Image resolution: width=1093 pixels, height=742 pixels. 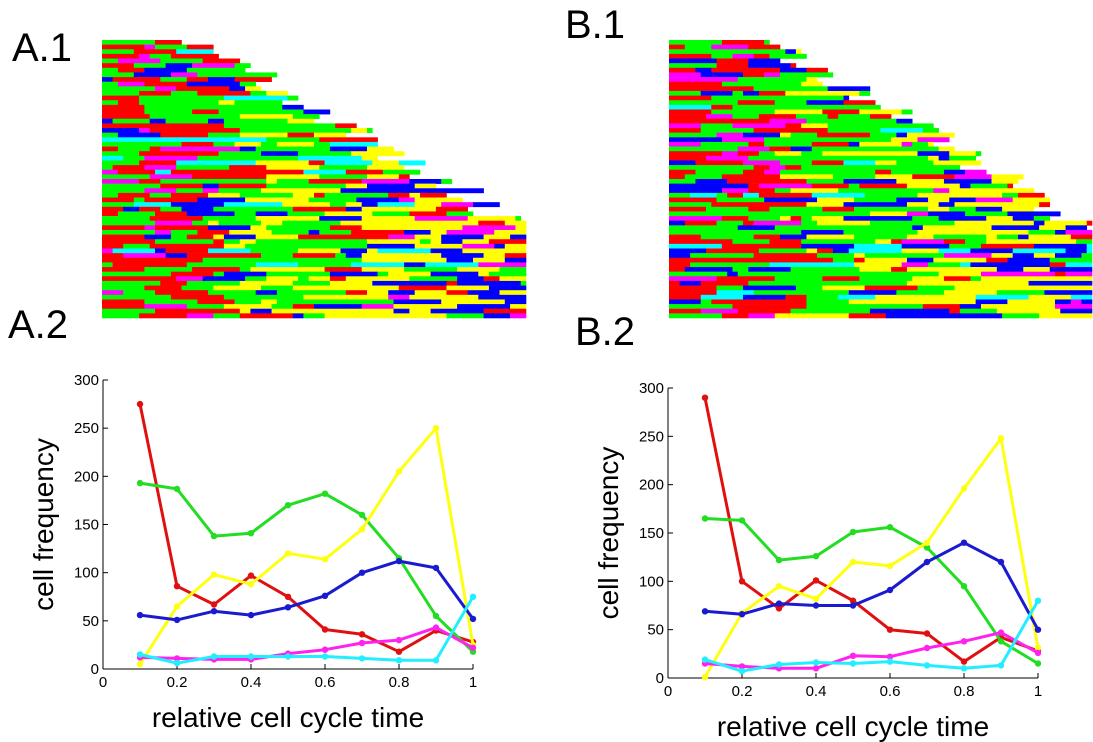 I want to click on data-point-yellow, so click(x=816, y=598).